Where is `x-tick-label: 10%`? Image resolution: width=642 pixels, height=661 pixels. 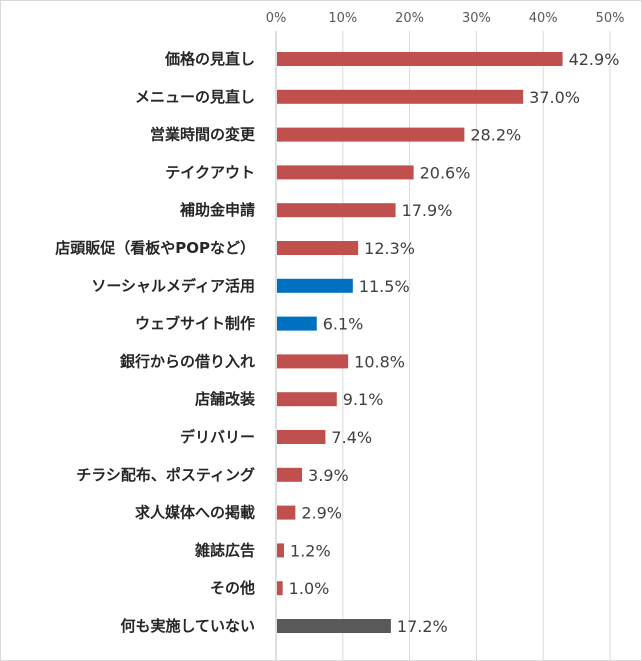 x-tick-label: 10% is located at coordinates (342, 18).